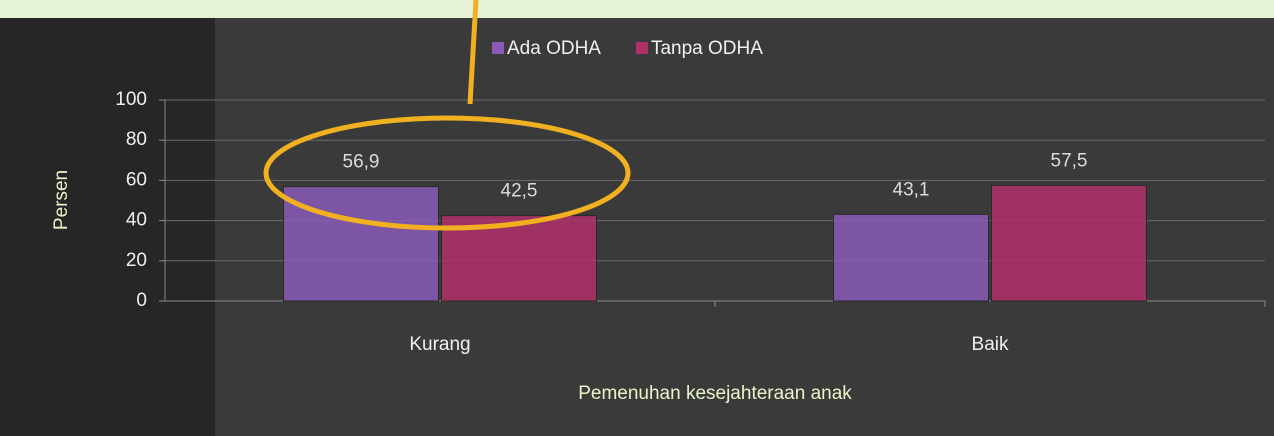  I want to click on y-axis-title: Persen, so click(61, 200).